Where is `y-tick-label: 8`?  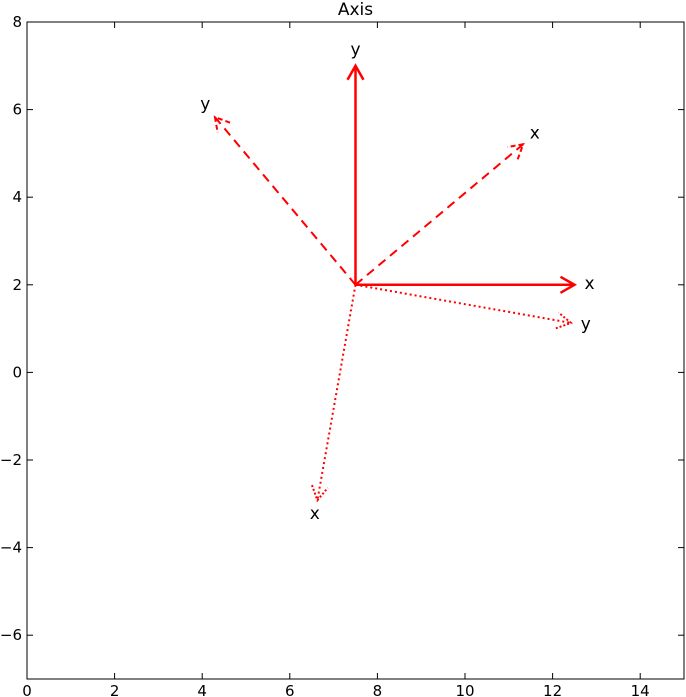
y-tick-label: 8 is located at coordinates (17, 22).